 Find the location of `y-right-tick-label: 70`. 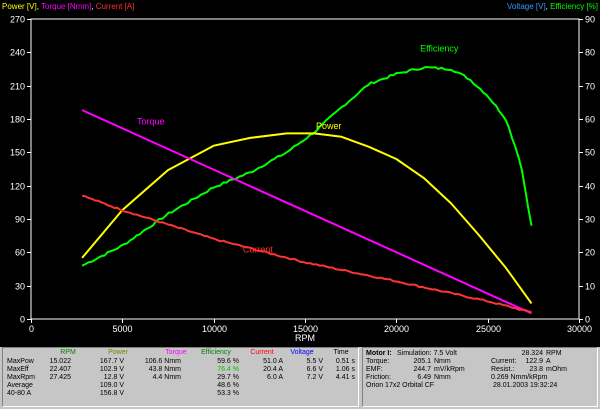

y-right-tick-label: 70 is located at coordinates (590, 87).